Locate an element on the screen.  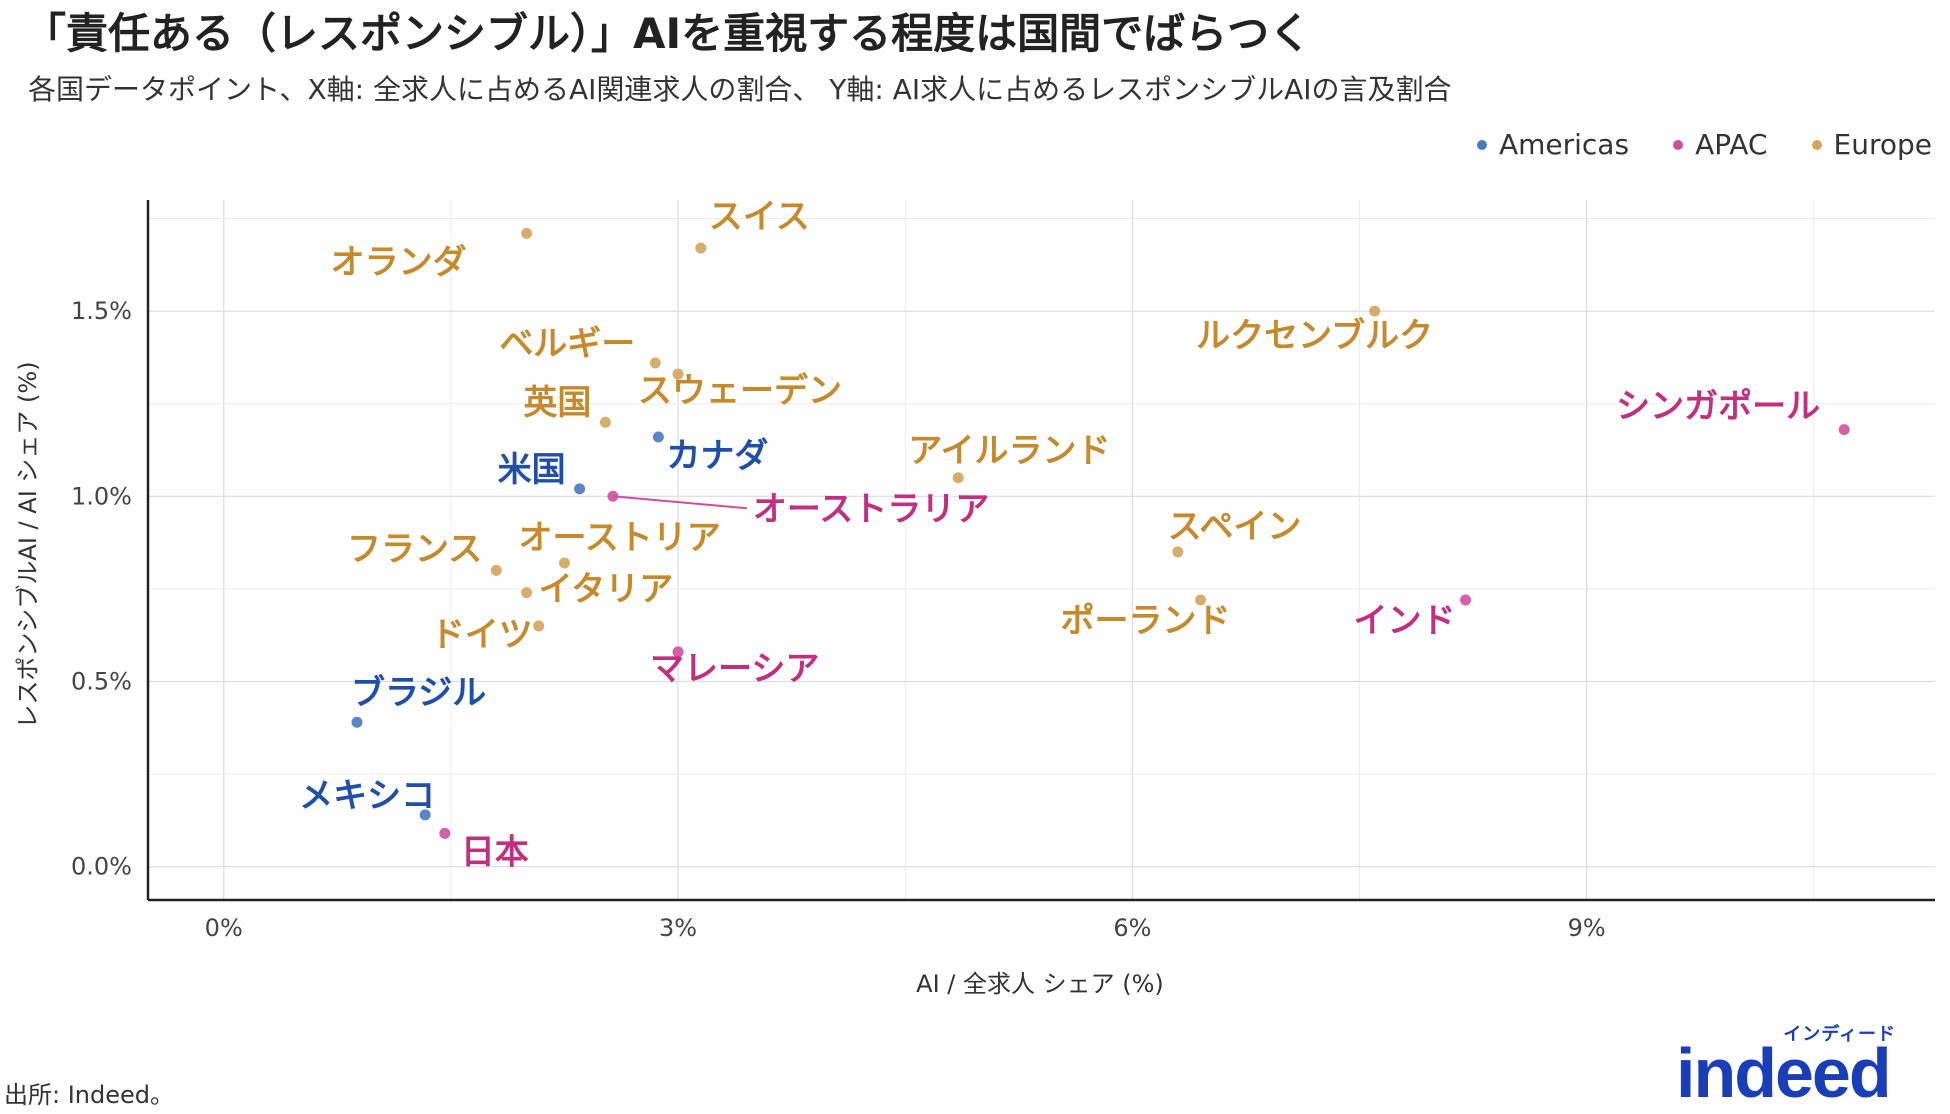
label-leader-lines is located at coordinates (680, 502).